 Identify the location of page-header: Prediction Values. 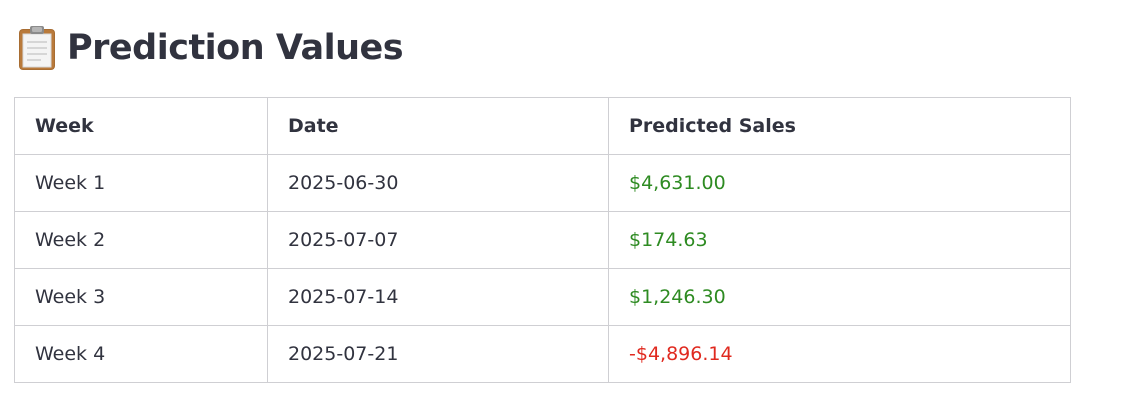
(210, 48).